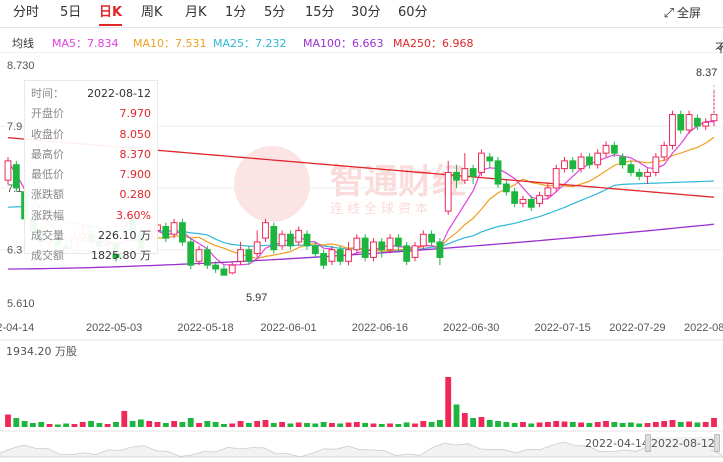 This screenshot has height=462, width=723. What do you see at coordinates (320, 12) in the screenshot?
I see `tab-15min: 15分` at bounding box center [320, 12].